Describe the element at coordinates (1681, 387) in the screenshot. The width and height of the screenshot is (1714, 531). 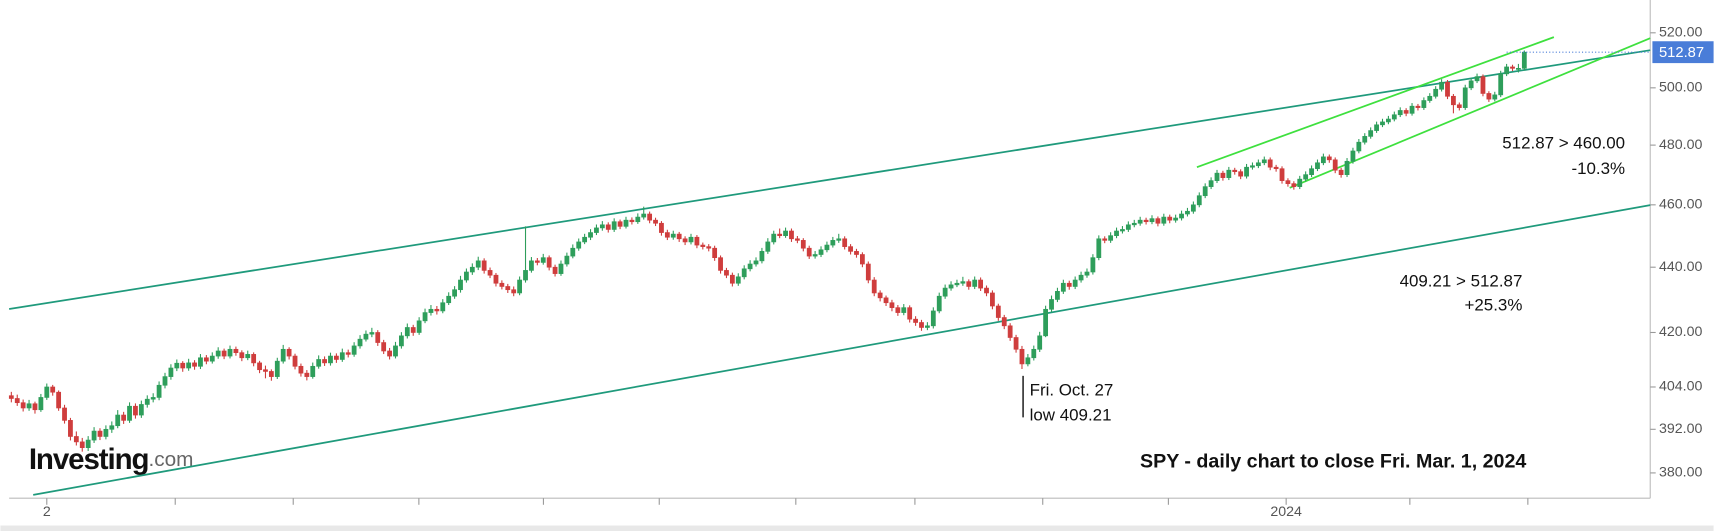
I see `y-tick-label: 404.00` at that location.